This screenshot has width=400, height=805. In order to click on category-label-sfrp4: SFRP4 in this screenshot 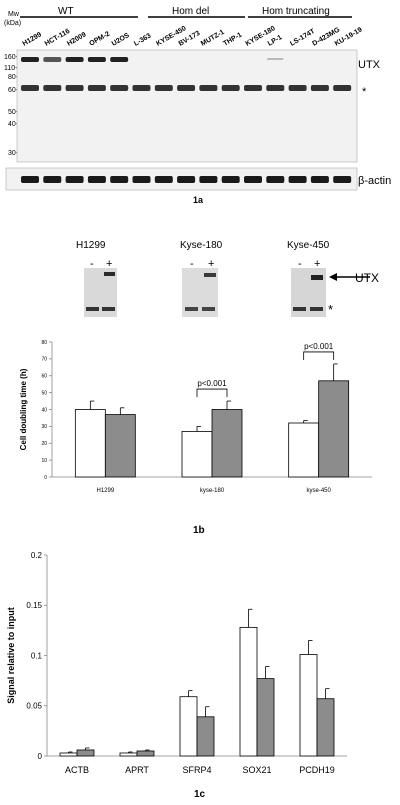, I will do `click(196, 770)`.